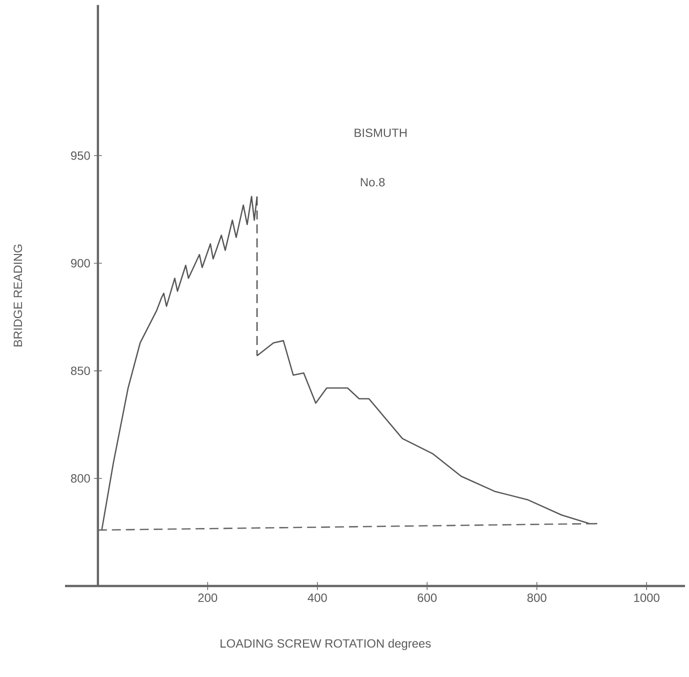  I want to click on x-tick-label: 800, so click(536, 598).